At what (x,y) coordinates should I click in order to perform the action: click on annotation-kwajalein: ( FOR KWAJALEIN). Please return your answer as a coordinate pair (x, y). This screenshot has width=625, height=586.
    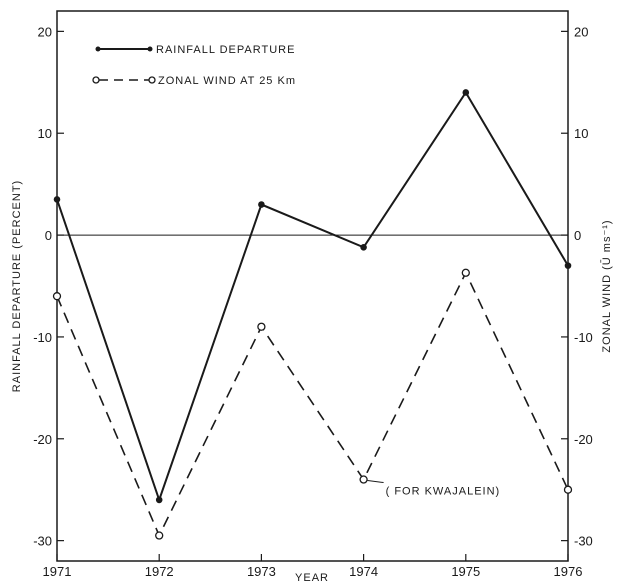
    Looking at the image, I should click on (443, 492).